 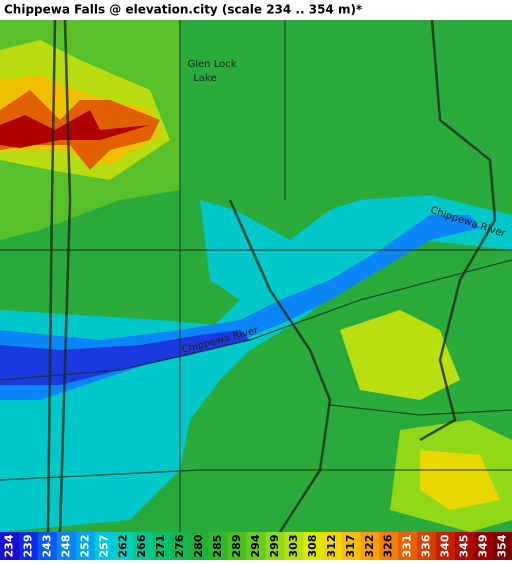 I want to click on legend-label: 266, so click(x=141, y=545).